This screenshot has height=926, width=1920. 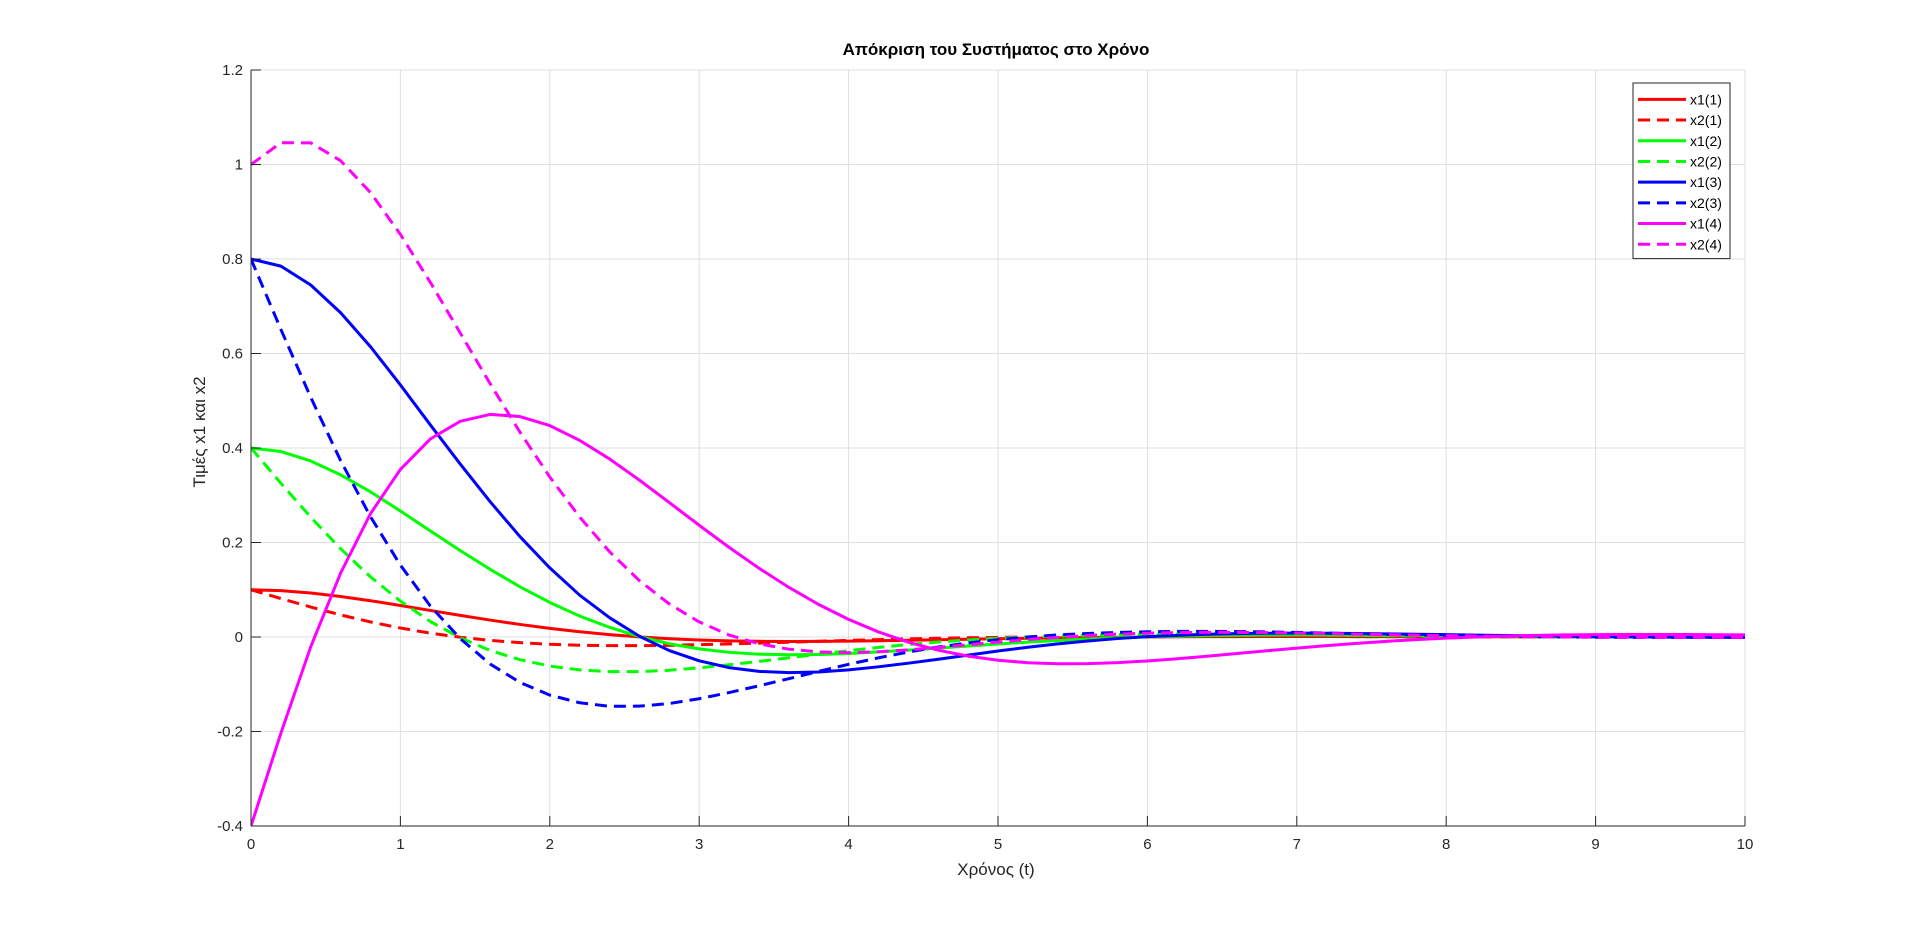 What do you see at coordinates (1706, 244) in the screenshot?
I see `legend-label-x2(4): x2(4)` at bounding box center [1706, 244].